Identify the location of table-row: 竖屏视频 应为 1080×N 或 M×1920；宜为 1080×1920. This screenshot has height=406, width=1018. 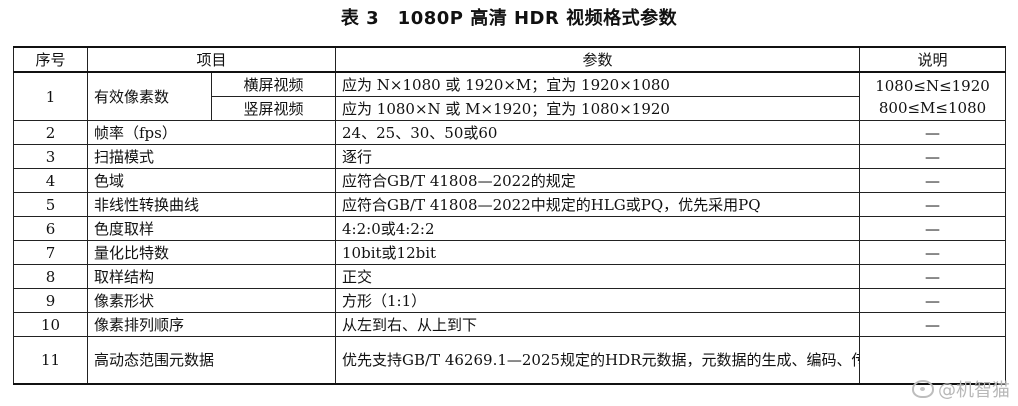
(510, 108).